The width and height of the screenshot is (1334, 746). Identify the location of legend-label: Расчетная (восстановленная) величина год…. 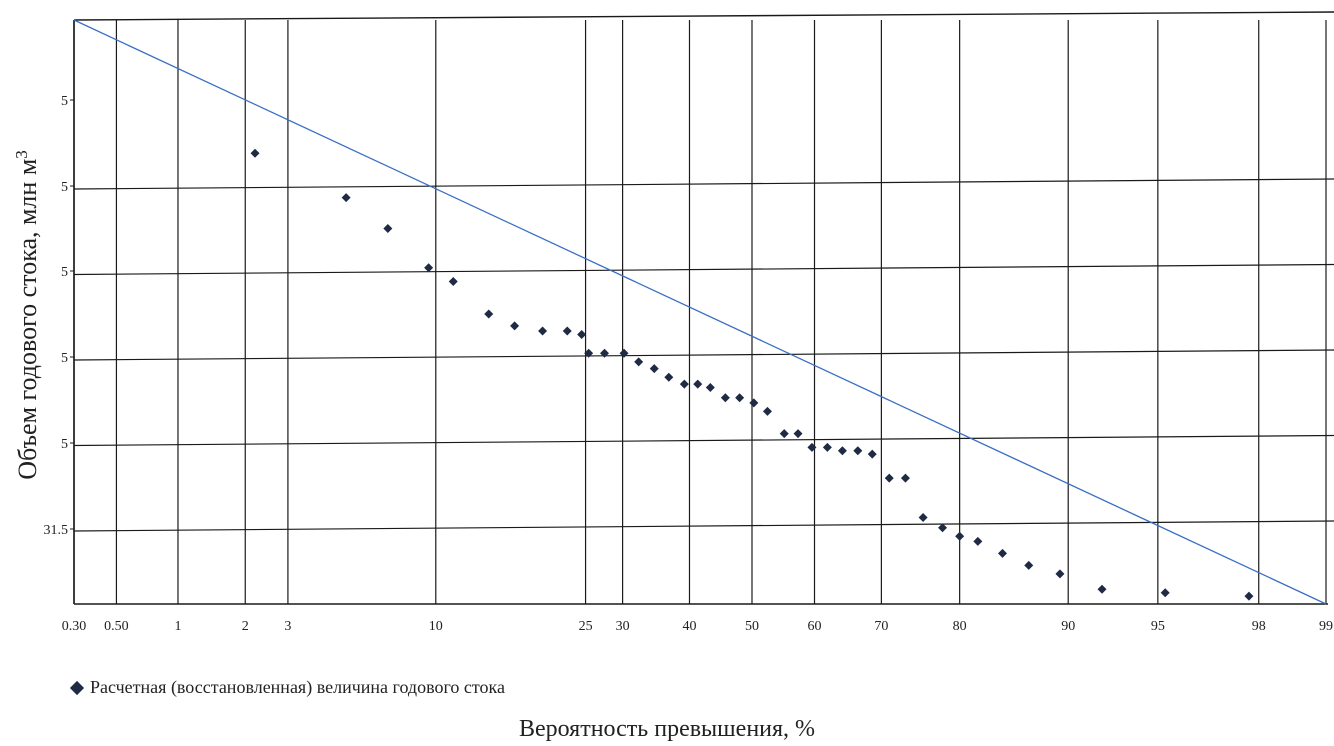
(297, 687).